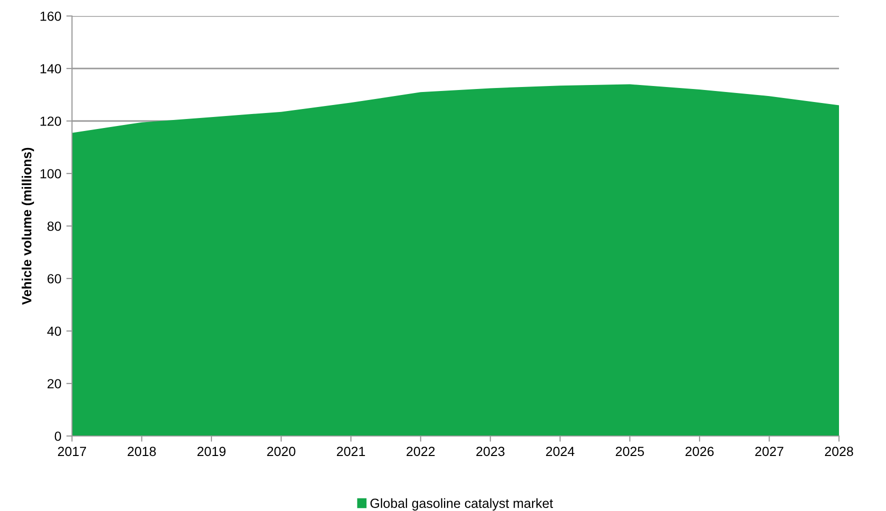 The image size is (886, 511). What do you see at coordinates (54, 226) in the screenshot?
I see `y-tick-label: 80` at bounding box center [54, 226].